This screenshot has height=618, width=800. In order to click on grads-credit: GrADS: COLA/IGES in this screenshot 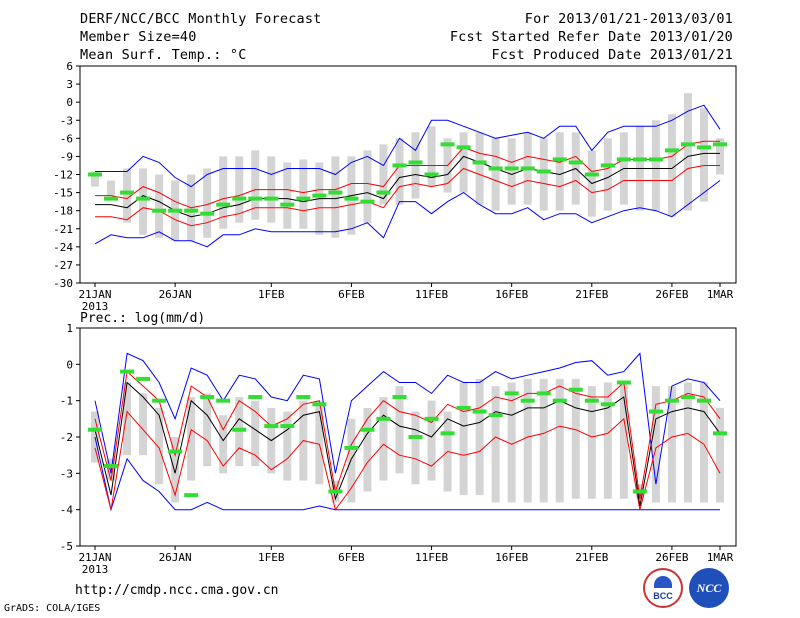, I will do `click(52, 608)`.